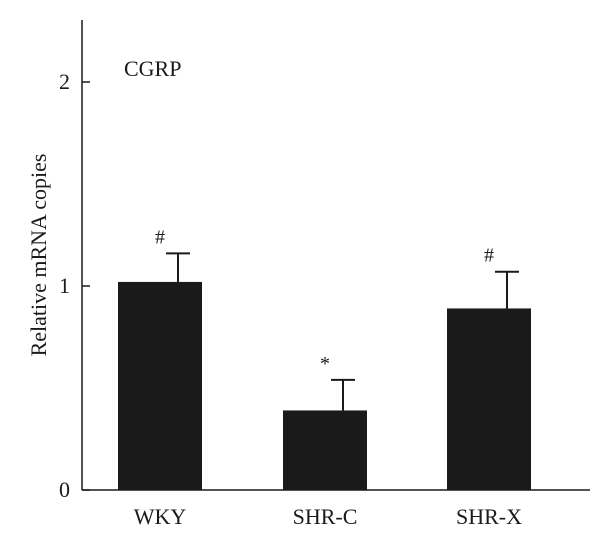  What do you see at coordinates (489, 516) in the screenshot?
I see `x-tick-label: SHR-X` at bounding box center [489, 516].